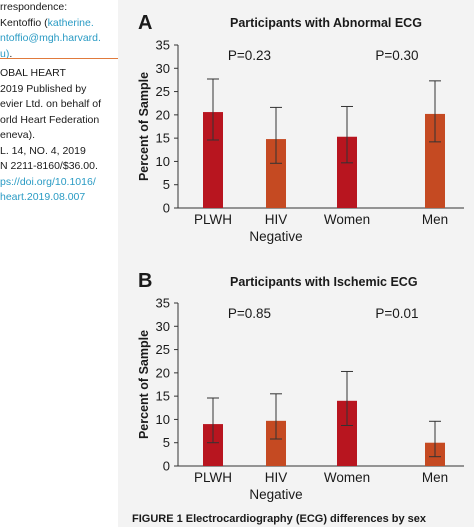 Image resolution: width=474 pixels, height=527 pixels. I want to click on sidebar-line: ntoffio@mgh.harvard., so click(50, 39).